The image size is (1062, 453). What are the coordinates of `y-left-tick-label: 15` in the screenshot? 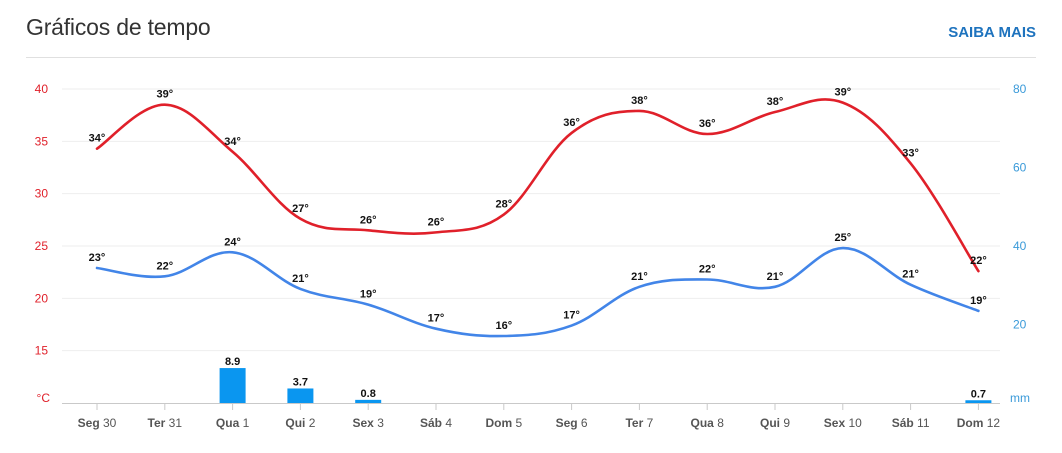 It's located at (42, 351).